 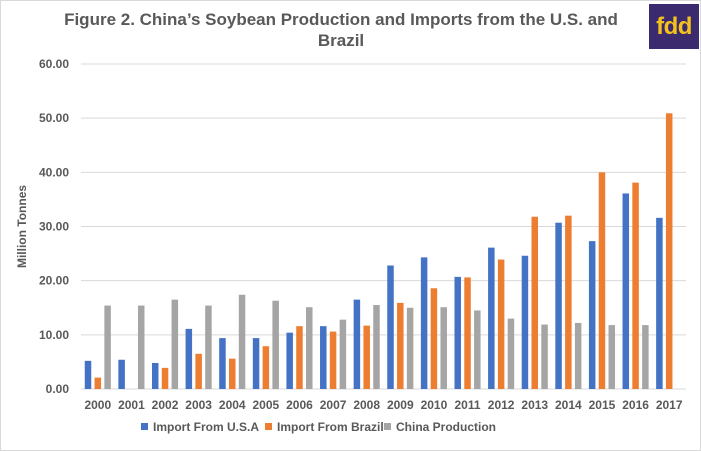 I want to click on bar-china-production-2008, so click(x=376, y=347).